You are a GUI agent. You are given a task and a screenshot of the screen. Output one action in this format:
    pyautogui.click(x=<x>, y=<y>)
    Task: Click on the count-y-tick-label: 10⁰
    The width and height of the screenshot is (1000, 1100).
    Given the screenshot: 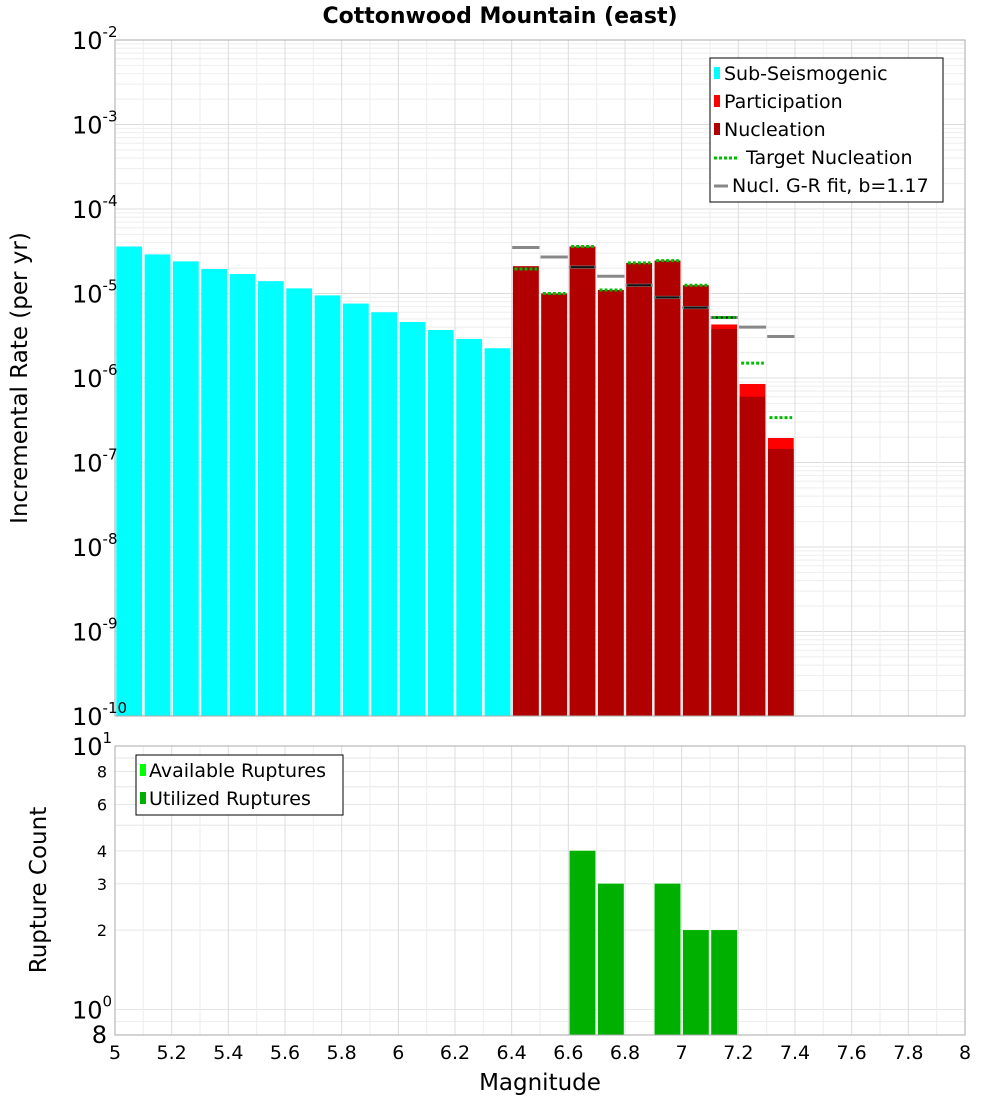 What is the action you would take?
    pyautogui.click(x=92, y=1008)
    